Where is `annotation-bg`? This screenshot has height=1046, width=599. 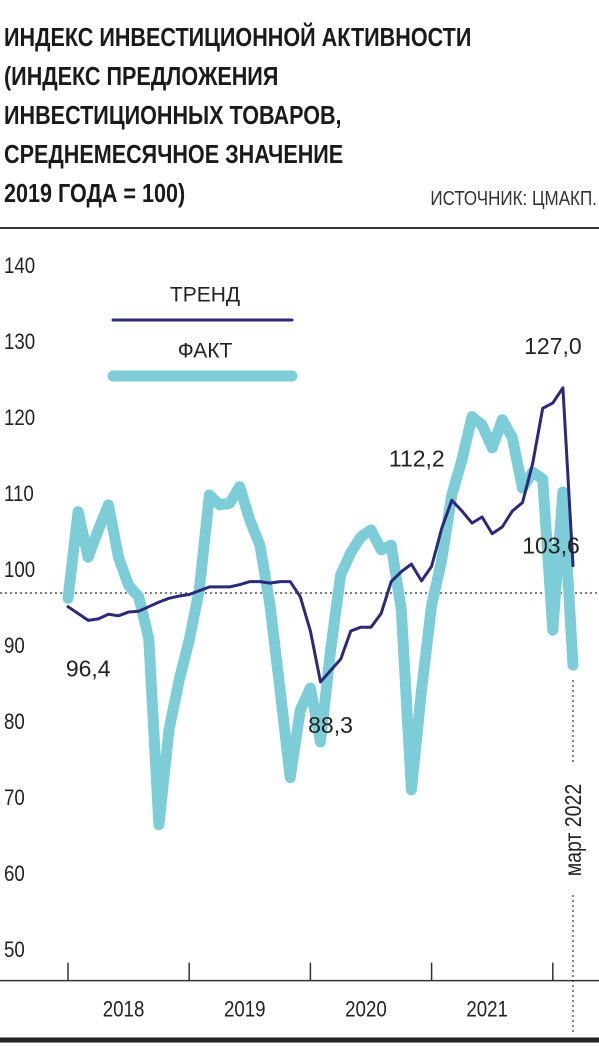
annotation-bg is located at coordinates (575, 830).